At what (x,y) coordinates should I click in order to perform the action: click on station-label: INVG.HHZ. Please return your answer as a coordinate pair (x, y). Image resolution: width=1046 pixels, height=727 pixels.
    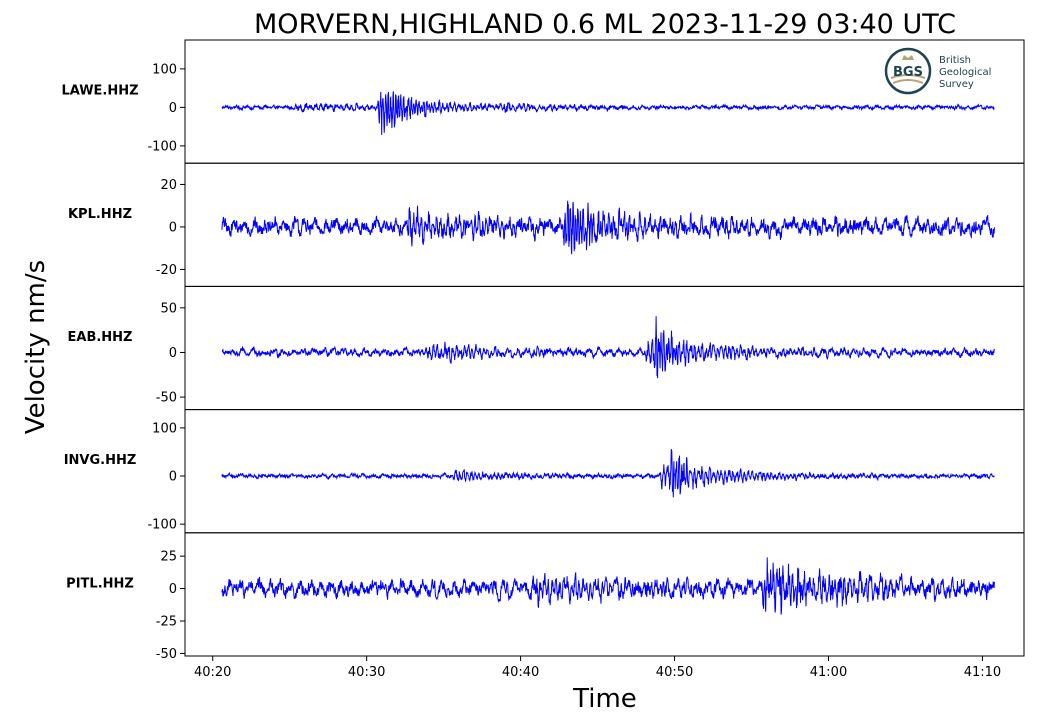
    Looking at the image, I should click on (100, 460).